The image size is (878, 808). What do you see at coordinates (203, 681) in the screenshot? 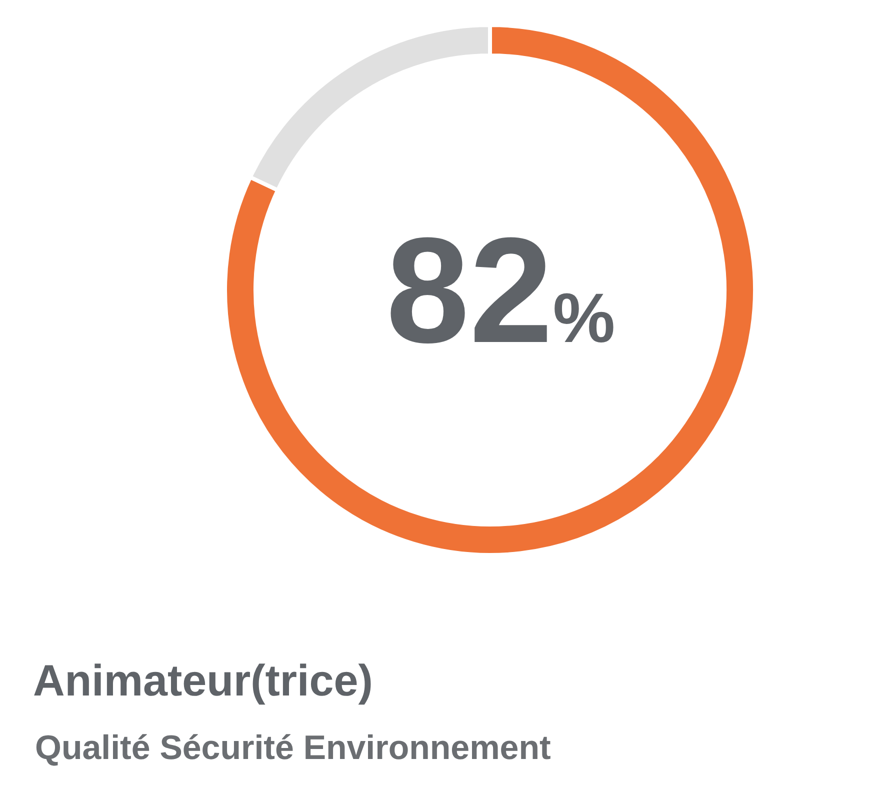
I see `text: Animateur(trice)` at bounding box center [203, 681].